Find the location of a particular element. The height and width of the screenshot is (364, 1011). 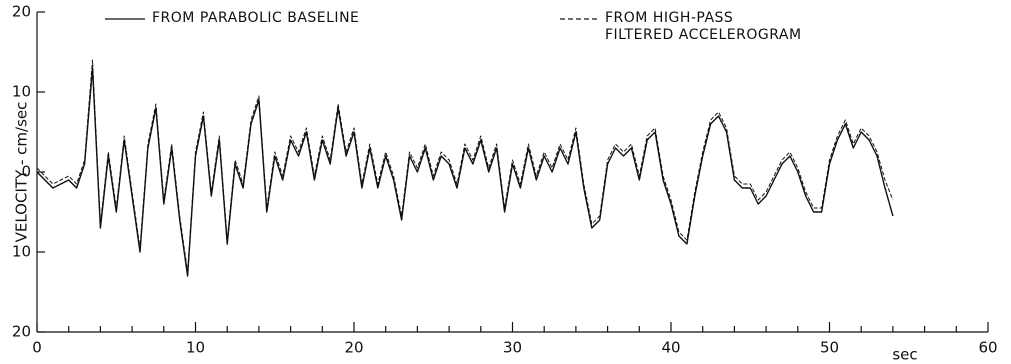

x-tick-label: 30 is located at coordinates (512, 348).